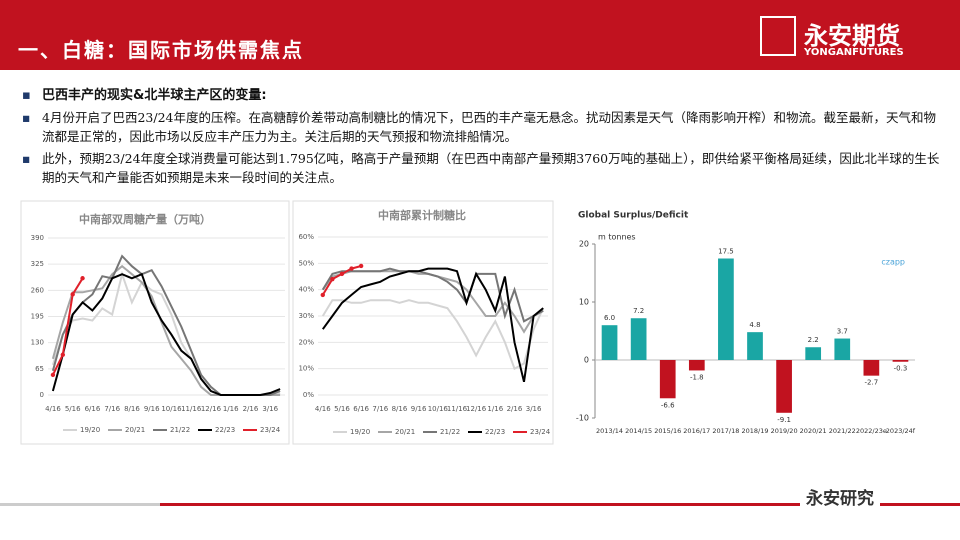 The image size is (960, 540). What do you see at coordinates (584, 244) in the screenshot?
I see `y-tick-label: 20` at bounding box center [584, 244].